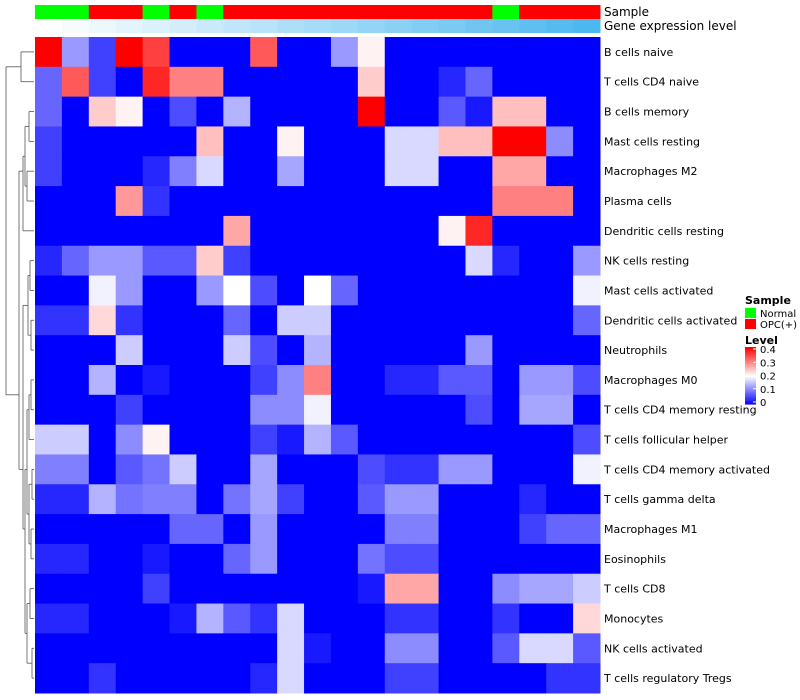 The width and height of the screenshot is (800, 700). I want to click on legend-level-colorbar, so click(750, 376).